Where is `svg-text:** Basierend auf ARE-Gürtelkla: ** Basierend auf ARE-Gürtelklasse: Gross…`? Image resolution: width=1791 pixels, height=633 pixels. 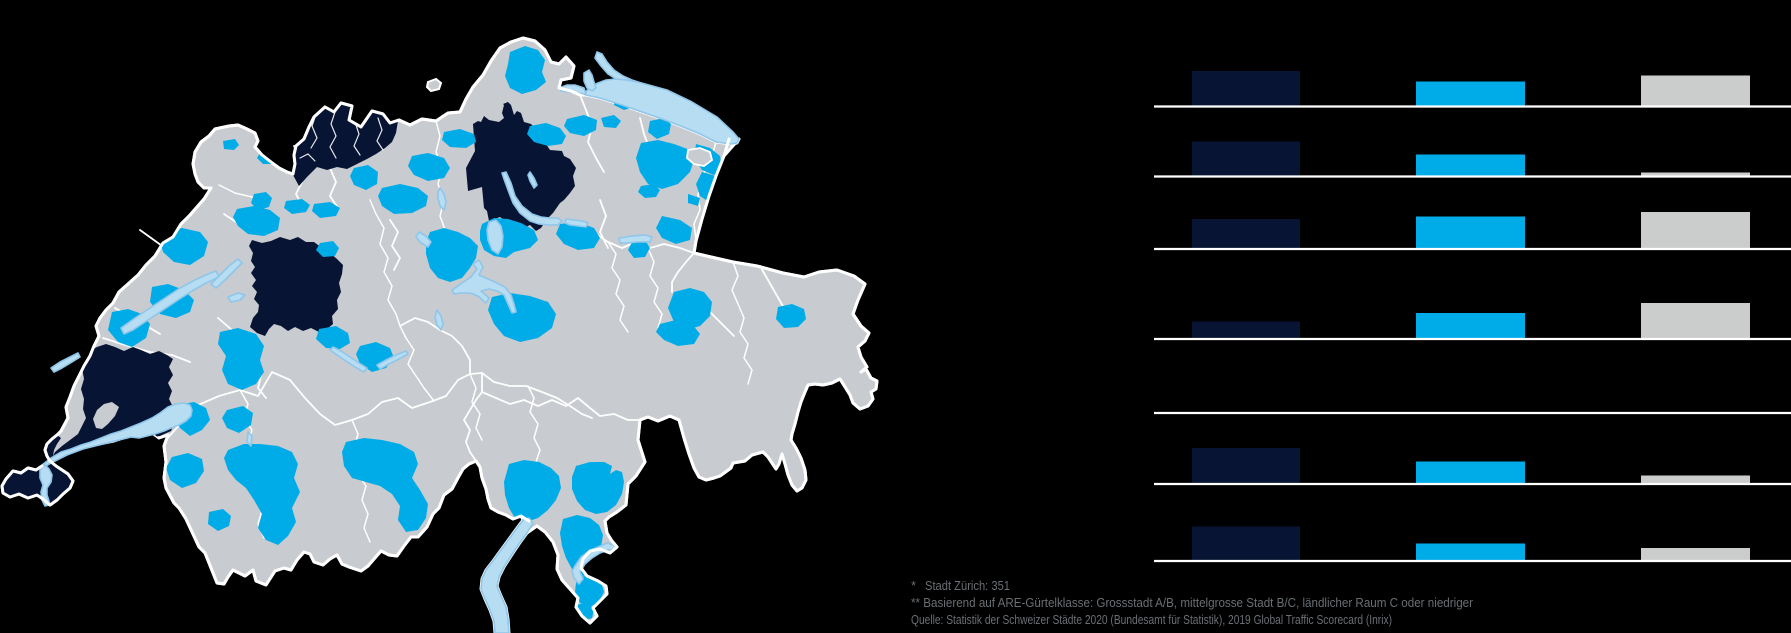
svg-text:** Basierend auf ARE-Gürtelkla: ** Basierend auf ARE-Gürtelklasse: Gross… is located at coordinates (1192, 602).